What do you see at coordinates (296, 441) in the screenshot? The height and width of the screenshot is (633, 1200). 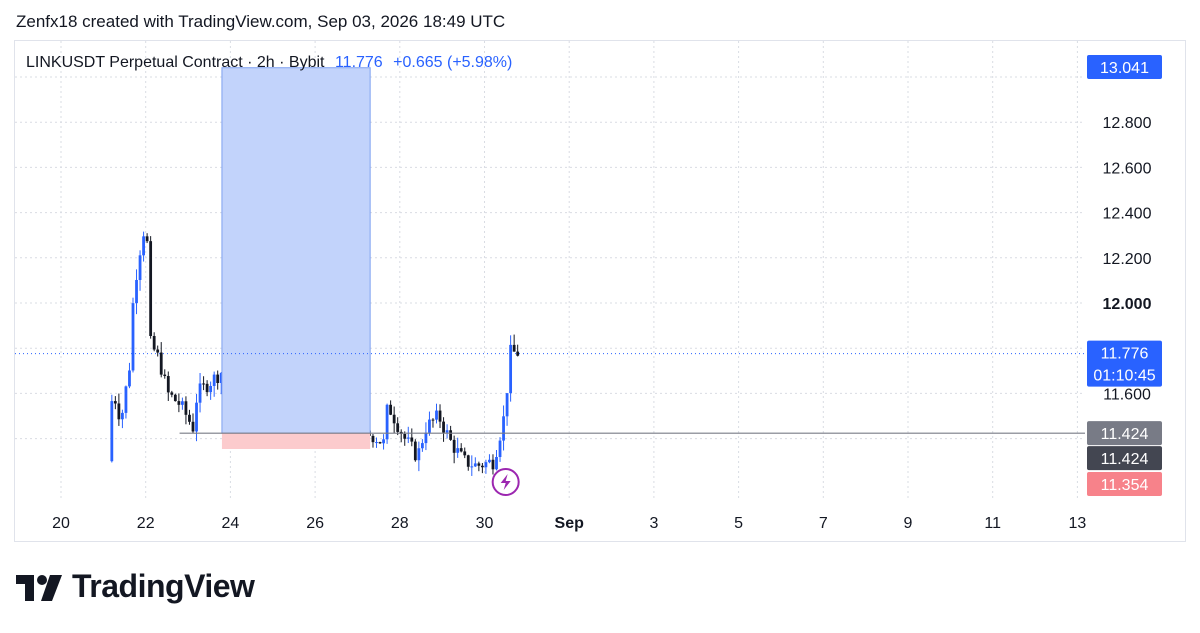 I see `position-stop-zone` at bounding box center [296, 441].